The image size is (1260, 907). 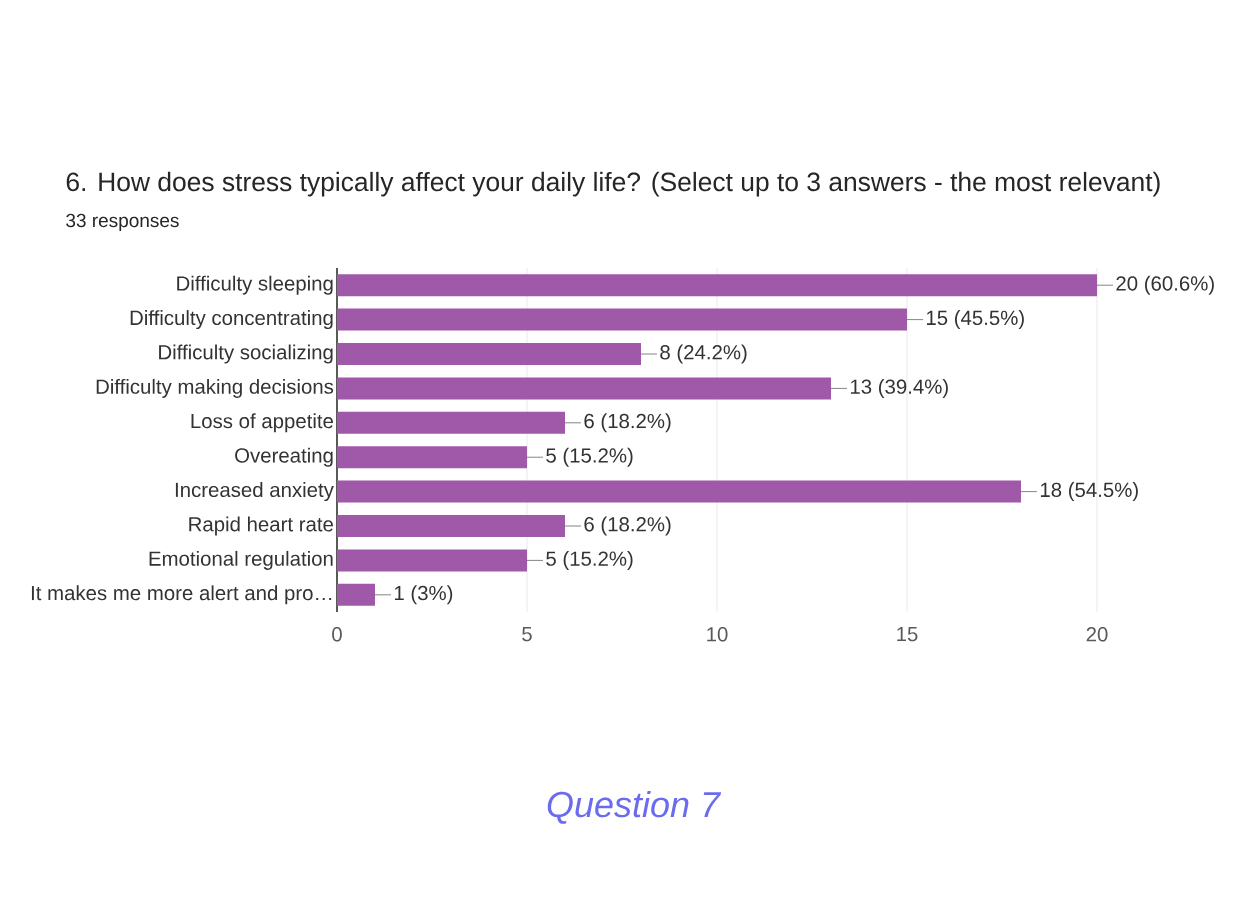 What do you see at coordinates (899, 388) in the screenshot?
I see `data-label: 13 (39.4%)` at bounding box center [899, 388].